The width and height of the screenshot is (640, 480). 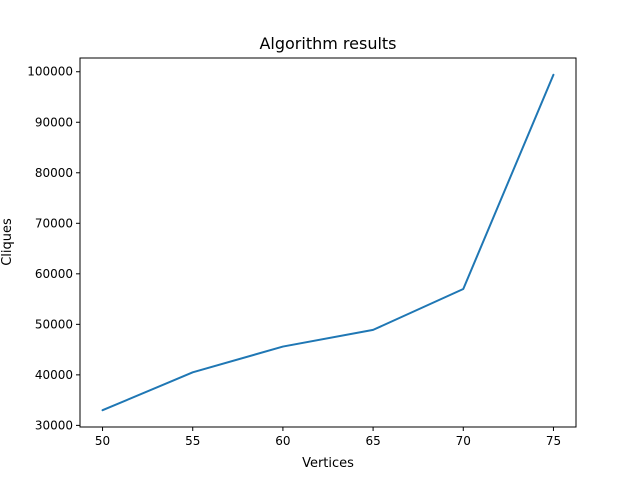 I want to click on y-tick-label: 100000, so click(x=50, y=72).